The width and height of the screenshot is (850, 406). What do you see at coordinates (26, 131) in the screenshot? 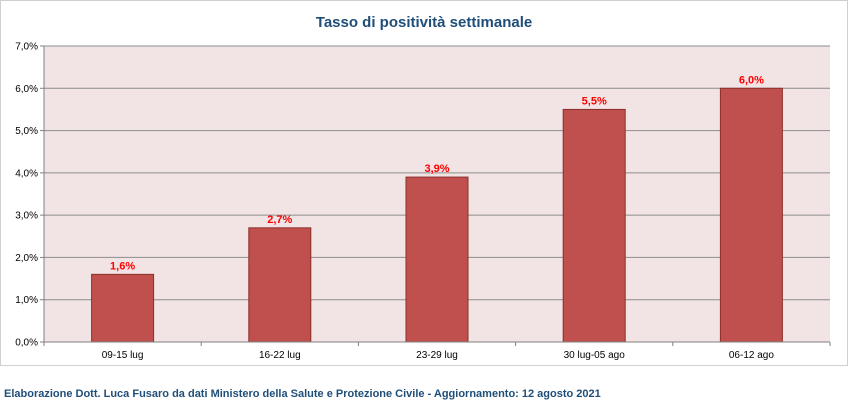
I see `y-tick-label: 5,0%` at bounding box center [26, 131].